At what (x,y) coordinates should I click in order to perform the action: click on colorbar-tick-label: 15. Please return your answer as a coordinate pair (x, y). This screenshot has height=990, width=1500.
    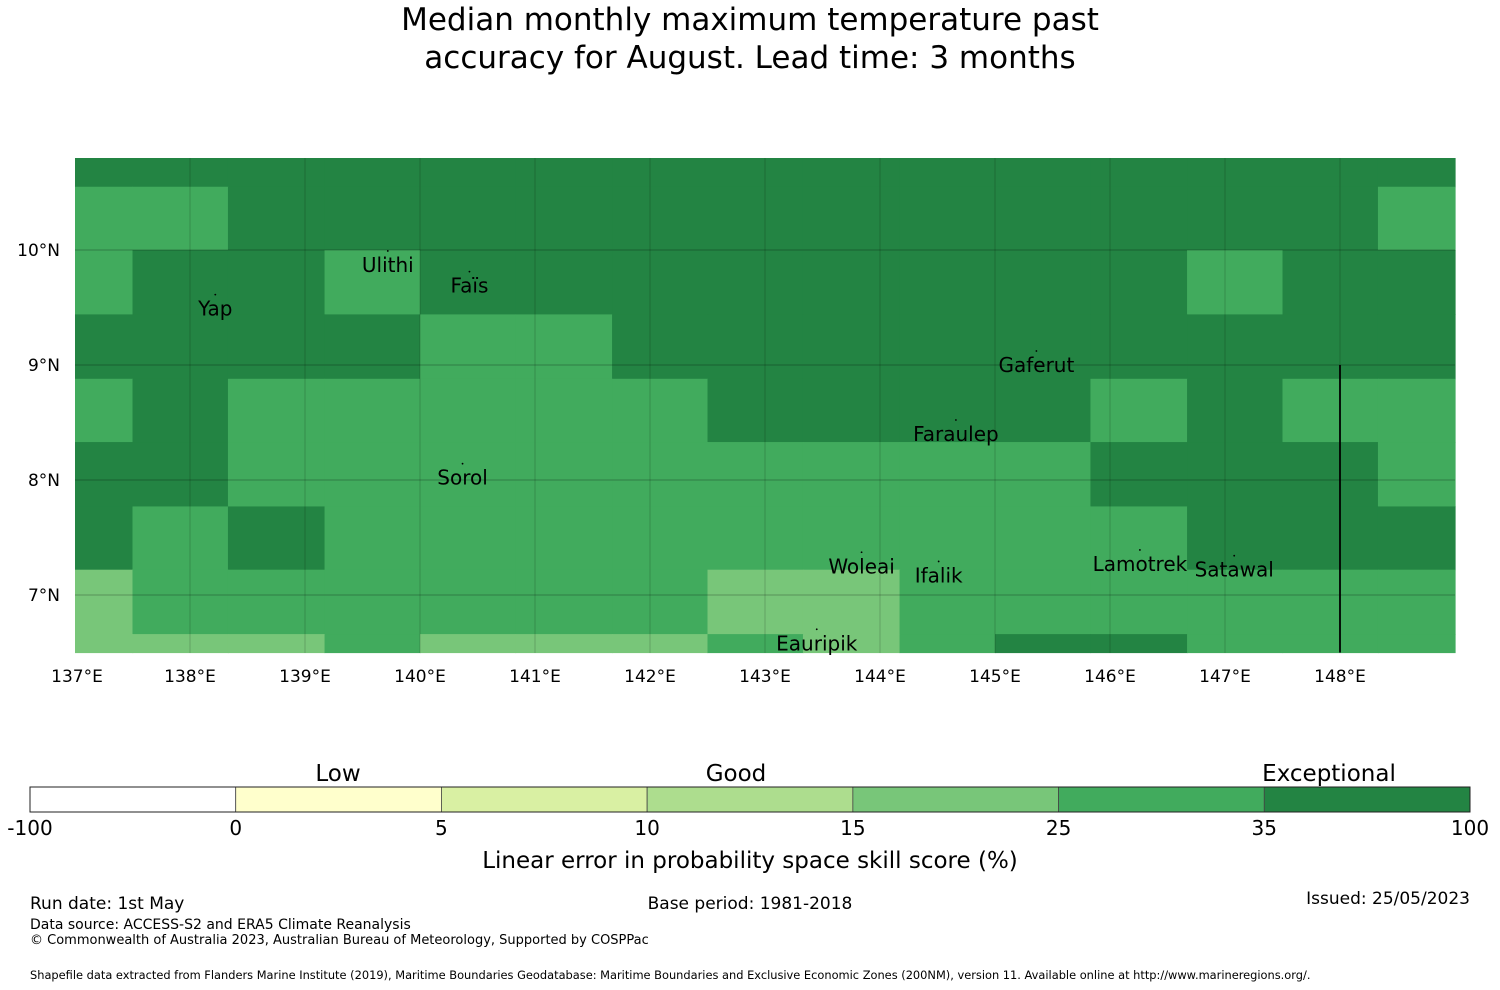
    Looking at the image, I should click on (852, 828).